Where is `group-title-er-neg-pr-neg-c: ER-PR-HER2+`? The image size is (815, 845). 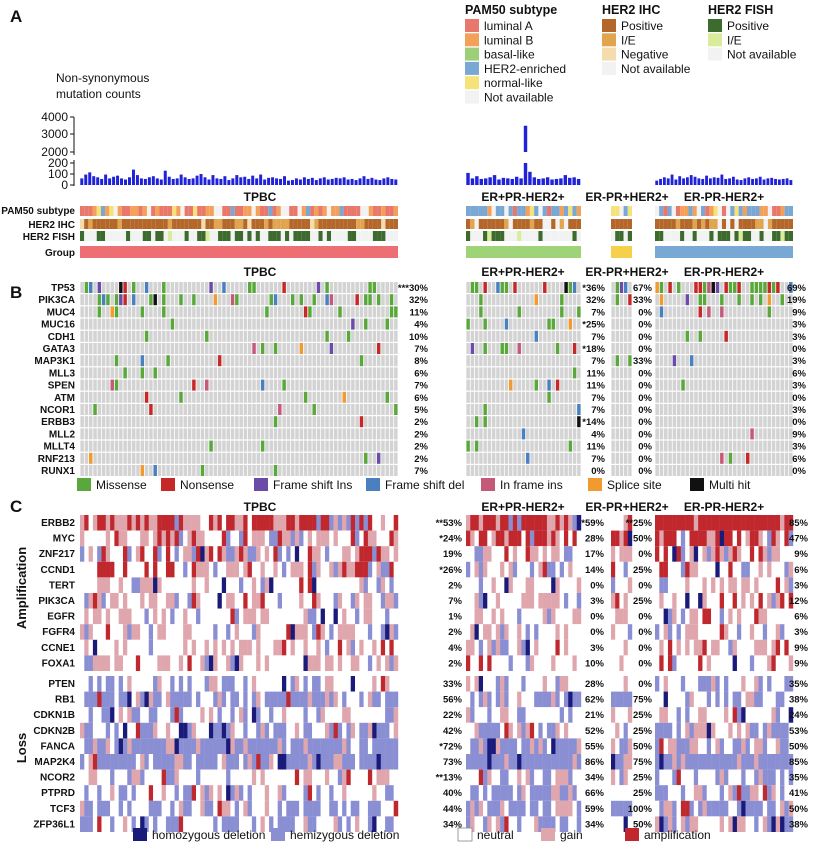
group-title-er-neg-pr-neg-c: ER-PR-HER2+ is located at coordinates (724, 507).